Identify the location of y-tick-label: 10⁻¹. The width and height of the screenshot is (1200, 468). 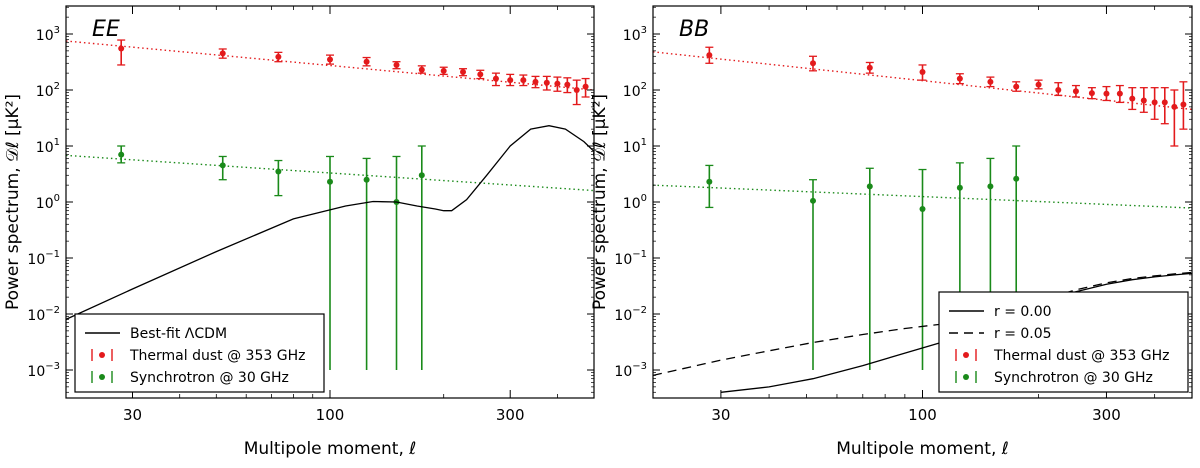
(630, 258).